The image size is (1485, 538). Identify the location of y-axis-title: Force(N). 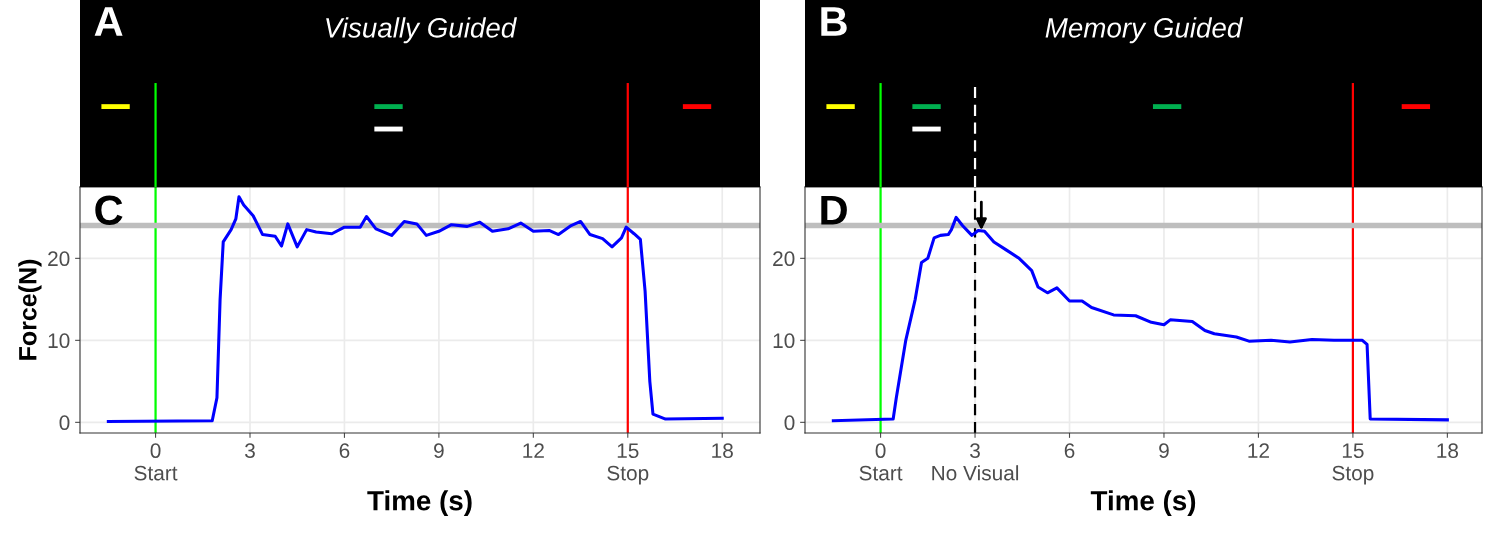
(30, 309).